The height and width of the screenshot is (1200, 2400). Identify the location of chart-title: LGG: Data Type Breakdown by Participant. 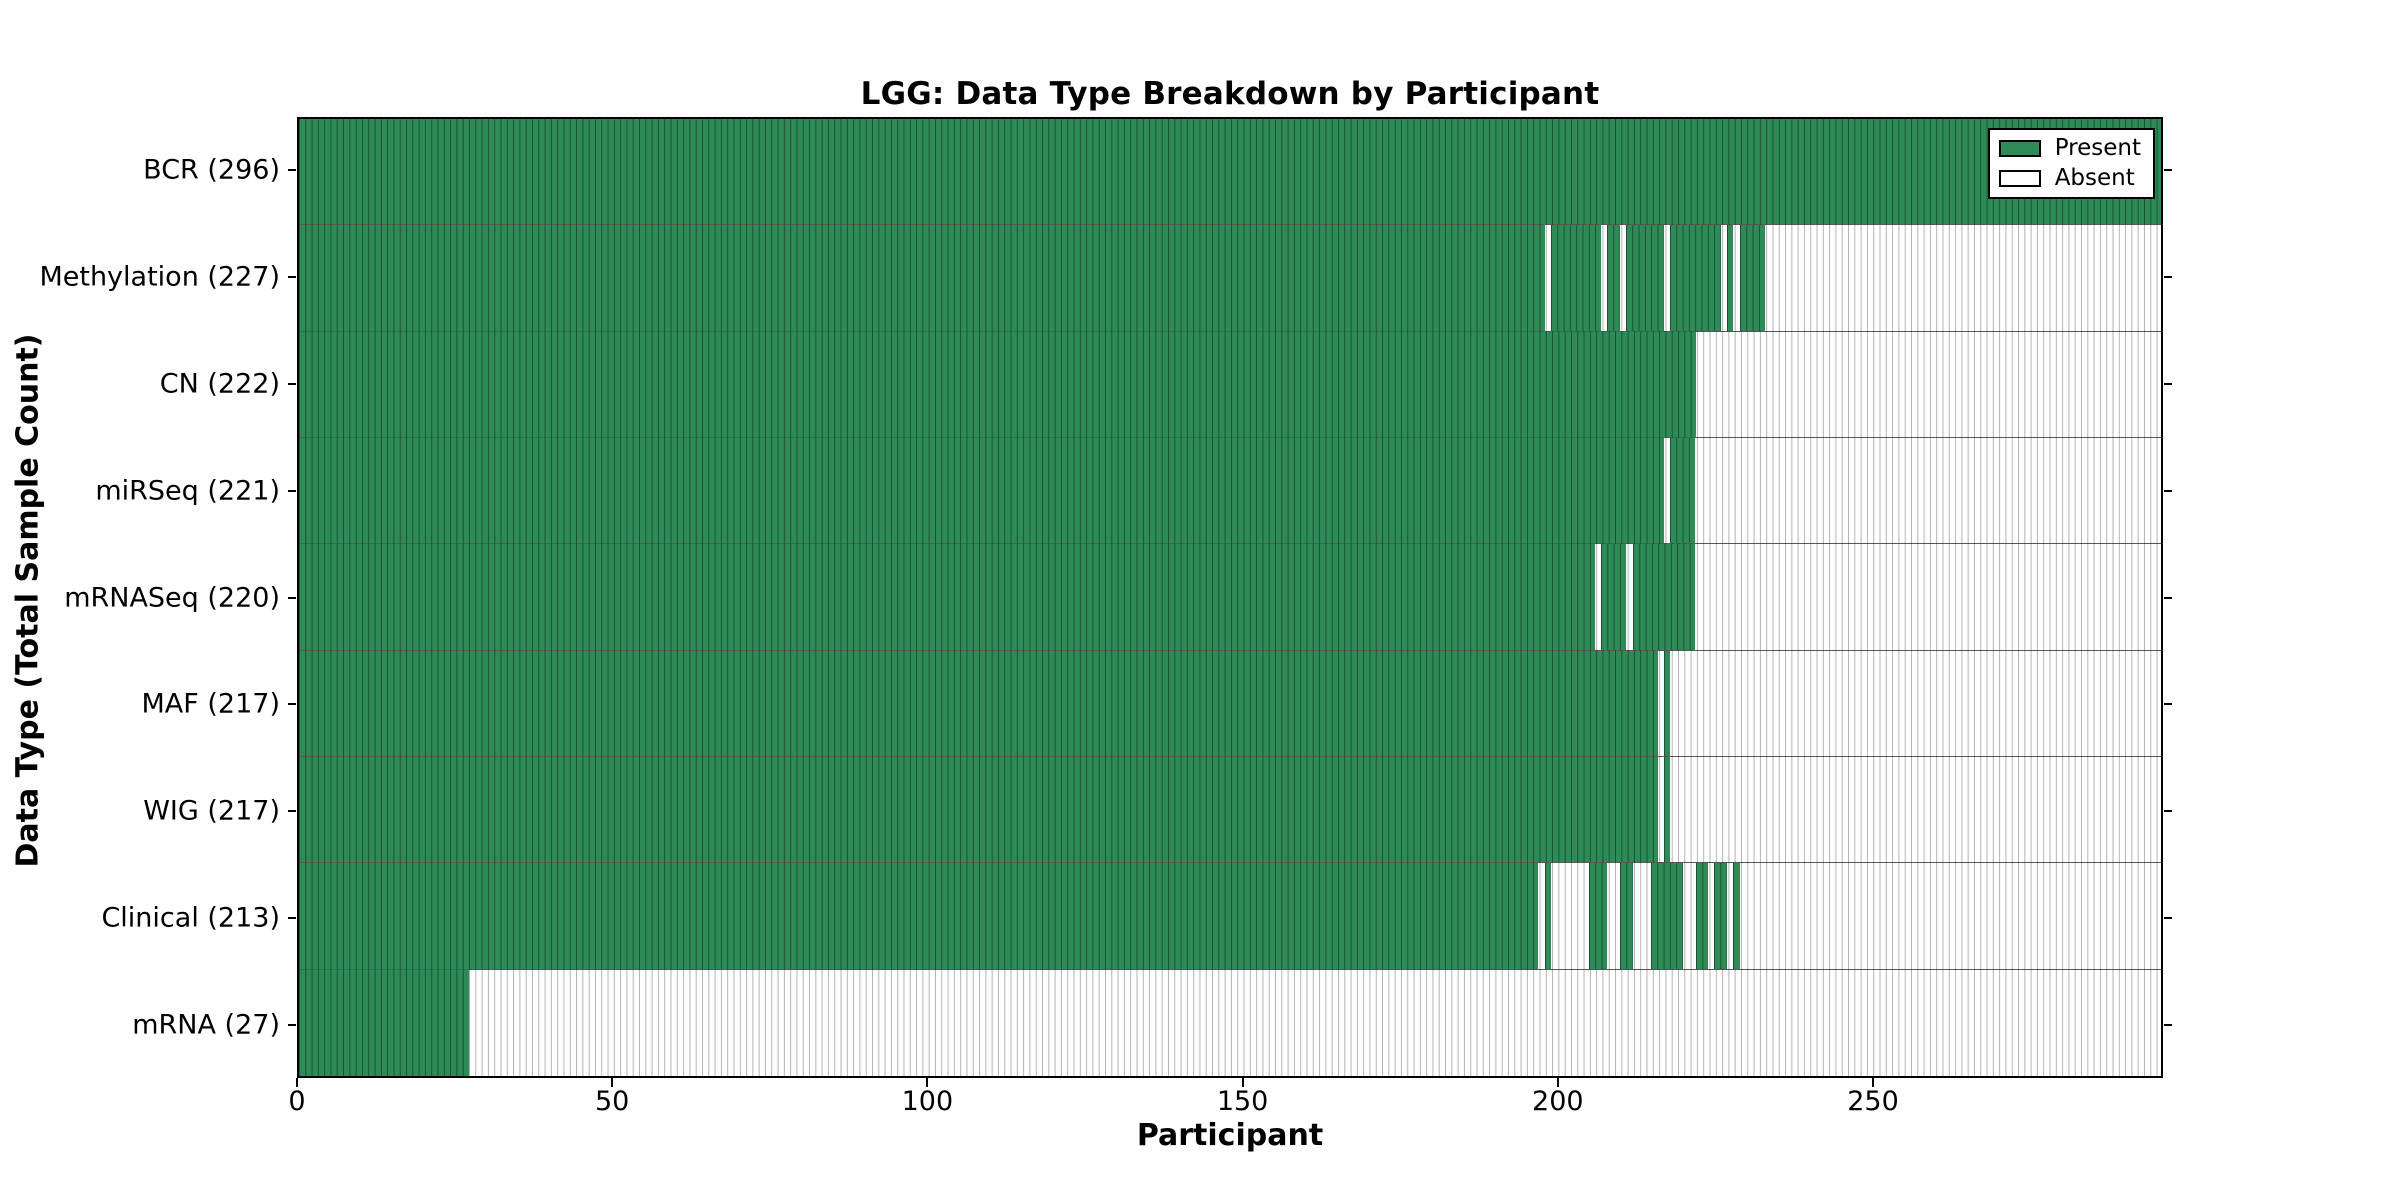
(1230, 94).